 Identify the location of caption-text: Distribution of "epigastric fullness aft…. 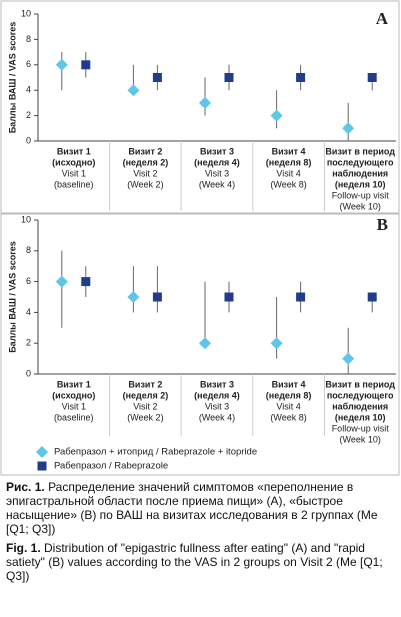
(194, 562).